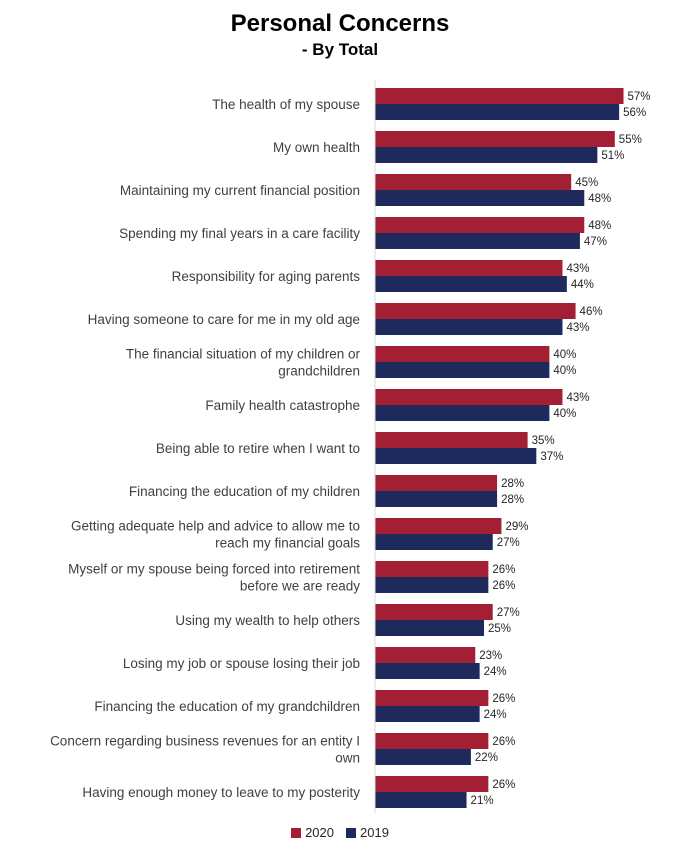 The width and height of the screenshot is (680, 856). Describe the element at coordinates (503, 586) in the screenshot. I see `data-label-2019: 26%` at that location.